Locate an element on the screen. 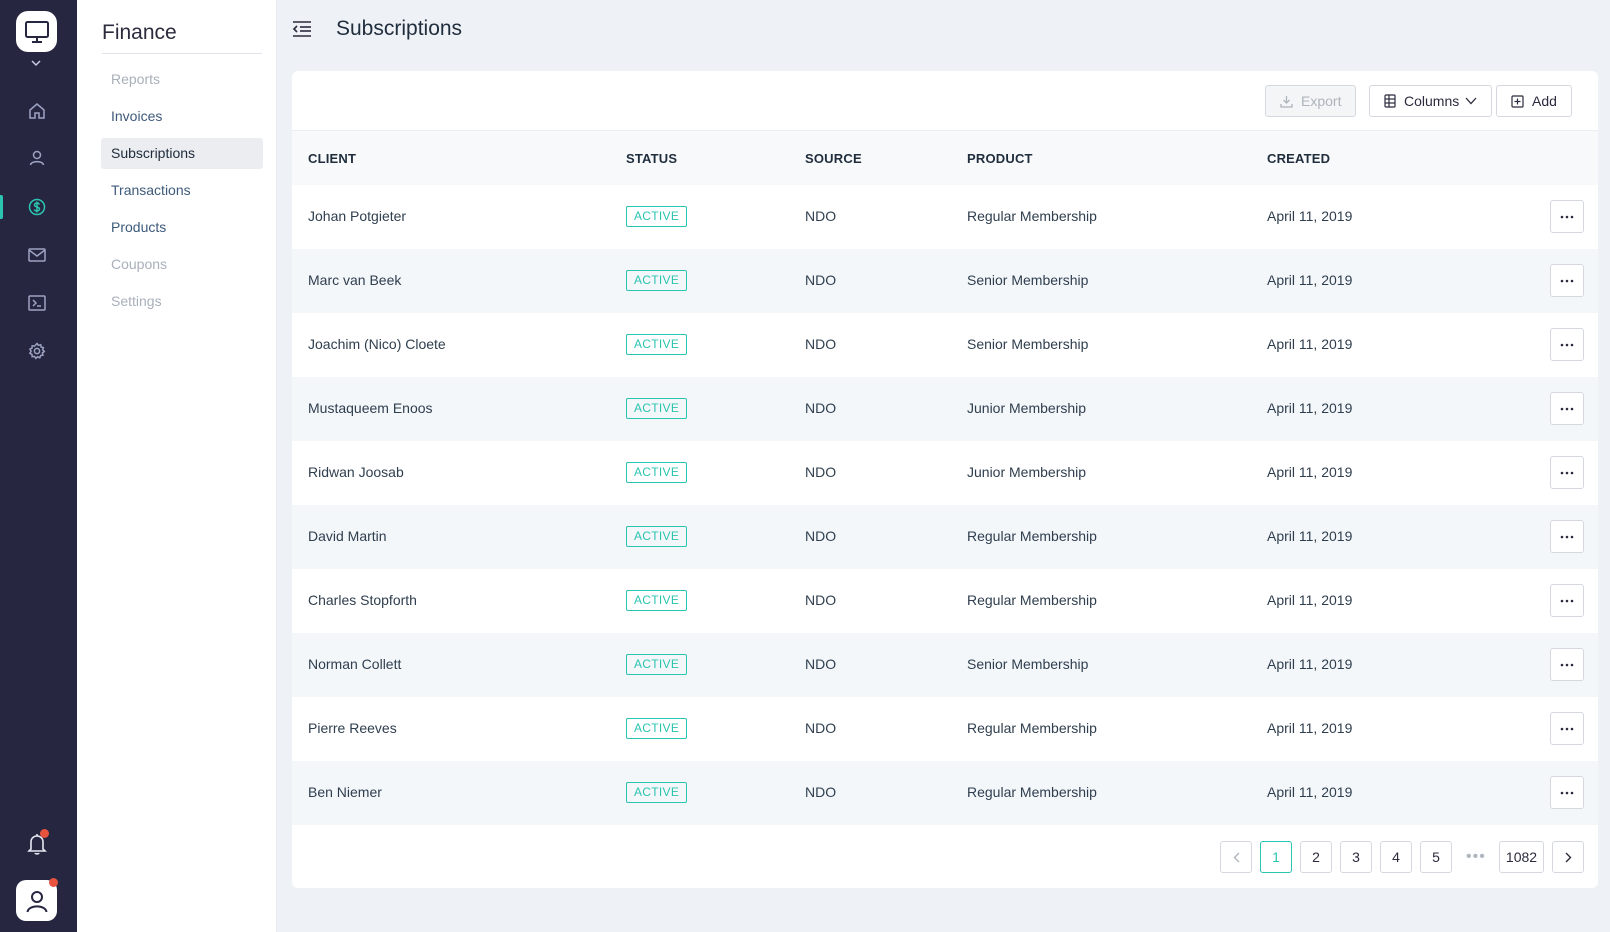  chevron-right-icon is located at coordinates (1568, 857).